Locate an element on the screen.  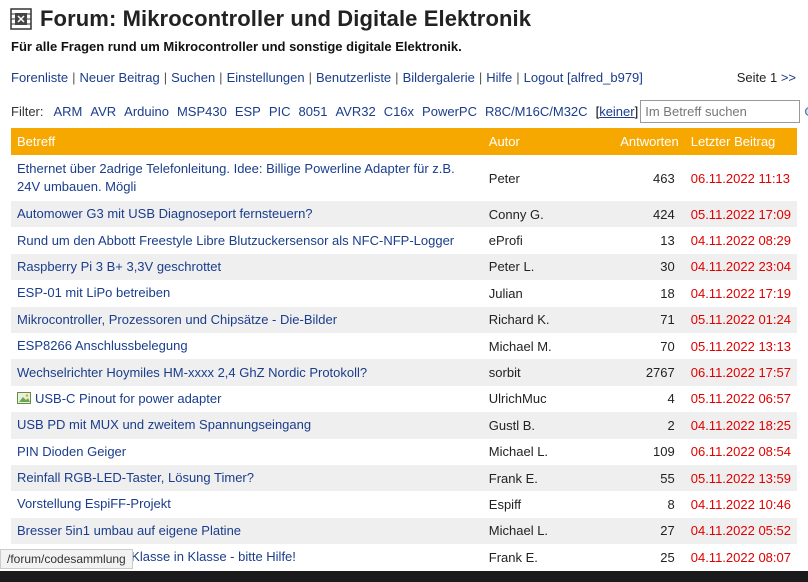
nav-link-3: Einstellungen is located at coordinates (265, 77).